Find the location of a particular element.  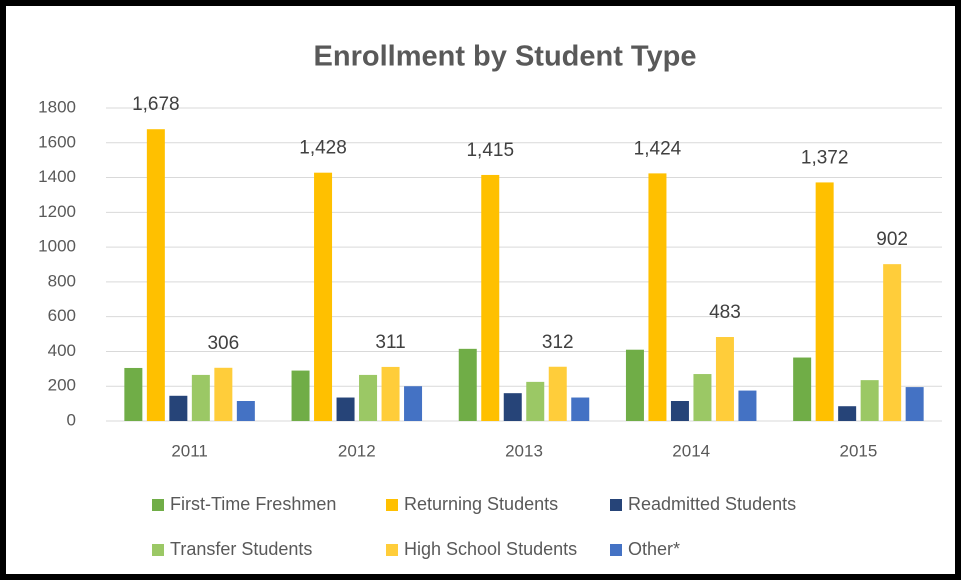

y-tick-label: 1600 is located at coordinates (57, 141).